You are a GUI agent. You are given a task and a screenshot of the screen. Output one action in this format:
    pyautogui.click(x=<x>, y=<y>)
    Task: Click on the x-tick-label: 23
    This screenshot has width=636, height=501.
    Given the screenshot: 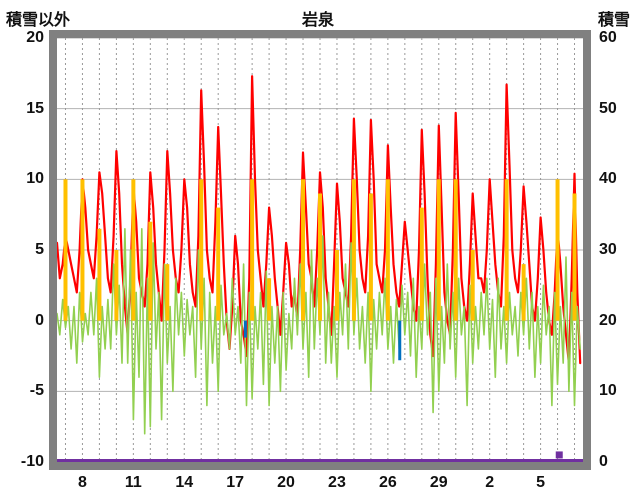 What is the action you would take?
    pyautogui.click(x=337, y=482)
    